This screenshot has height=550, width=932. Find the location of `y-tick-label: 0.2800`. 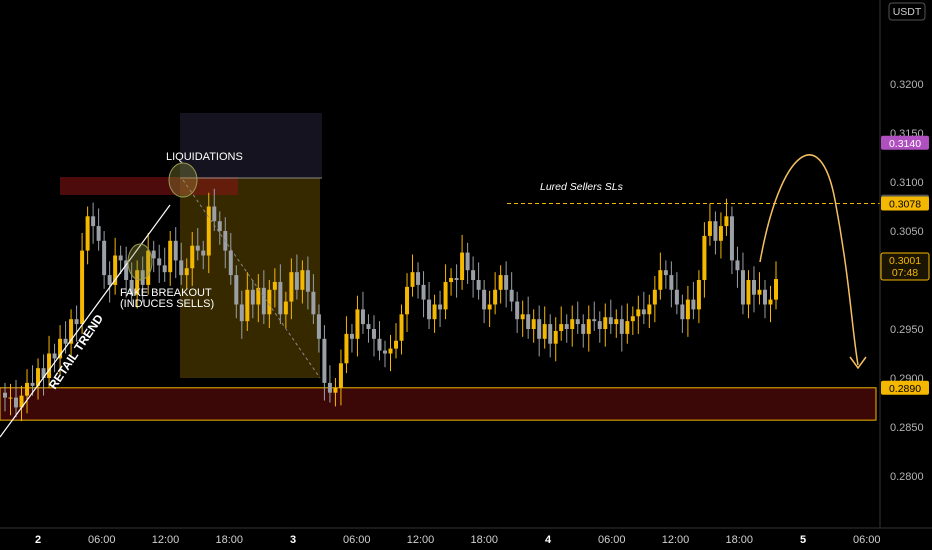

y-tick-label: 0.2800 is located at coordinates (907, 477).